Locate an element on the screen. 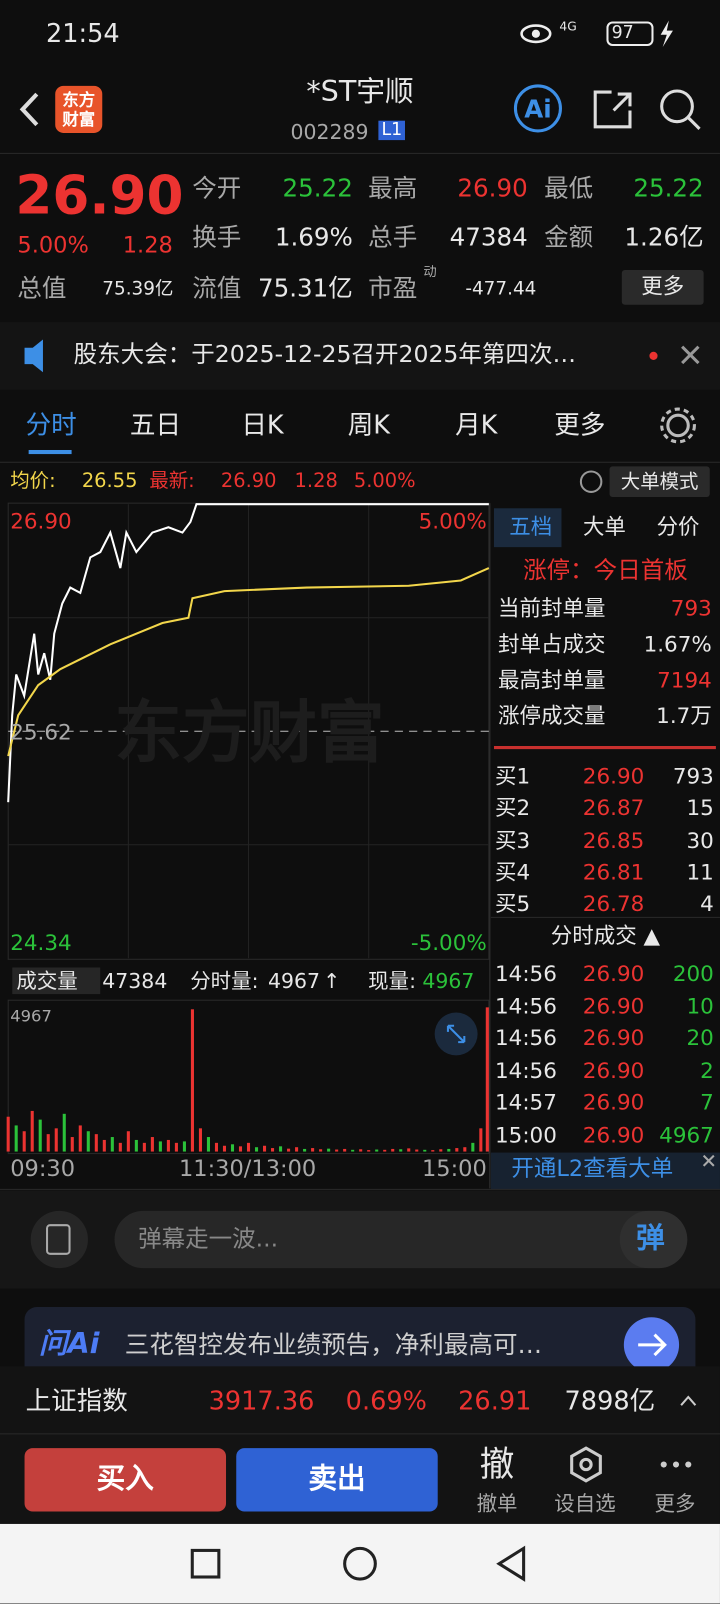  mode-button is located at coordinates (659, 482).